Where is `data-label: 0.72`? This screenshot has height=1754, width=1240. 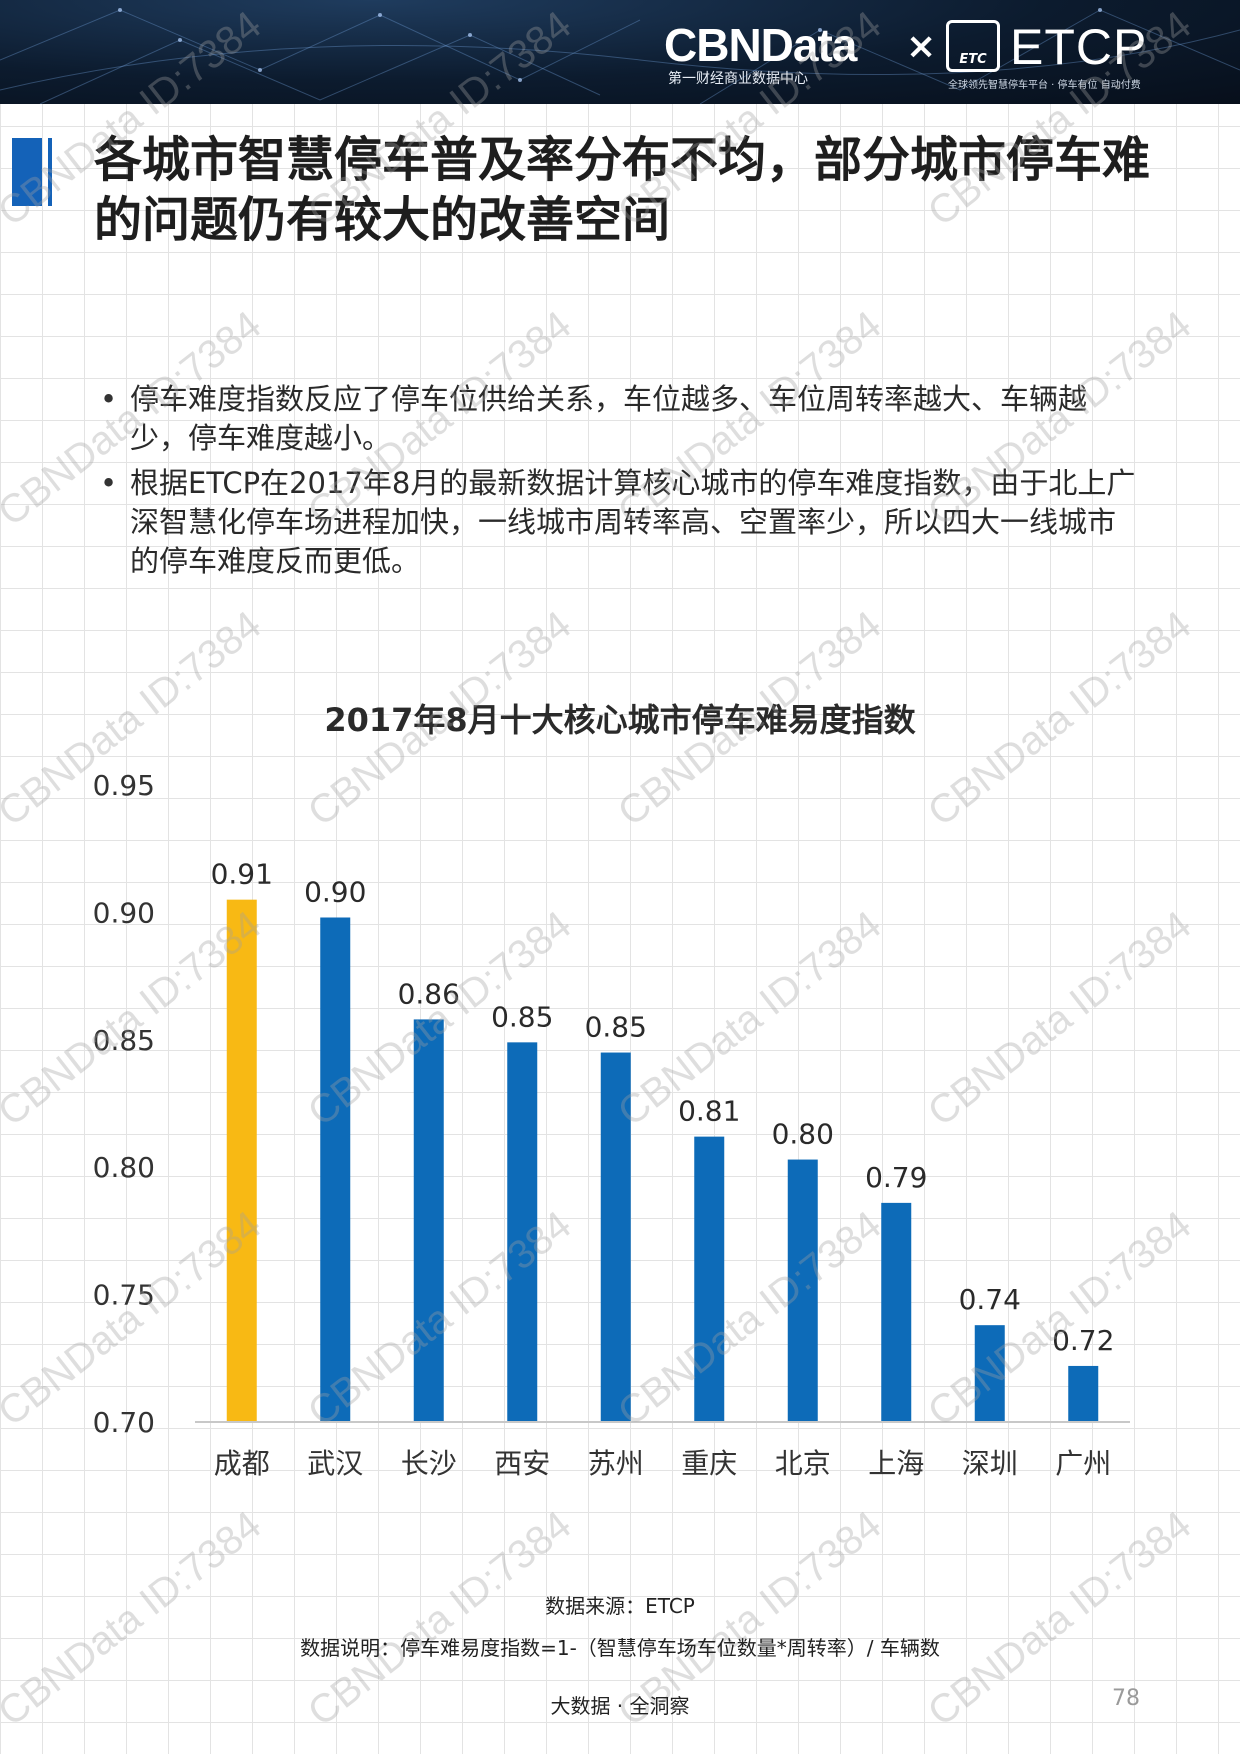
data-label: 0.72 is located at coordinates (1083, 1340).